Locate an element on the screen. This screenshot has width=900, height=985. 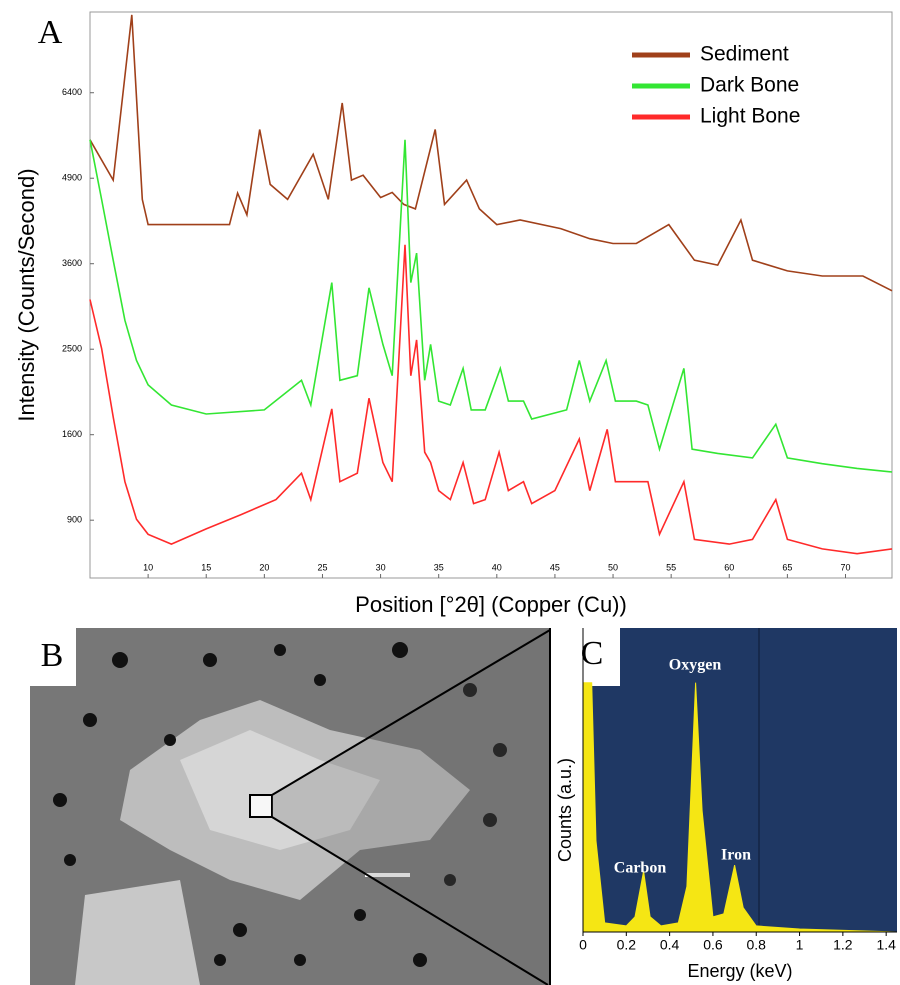
x-tick-label: 10 is located at coordinates (148, 567).